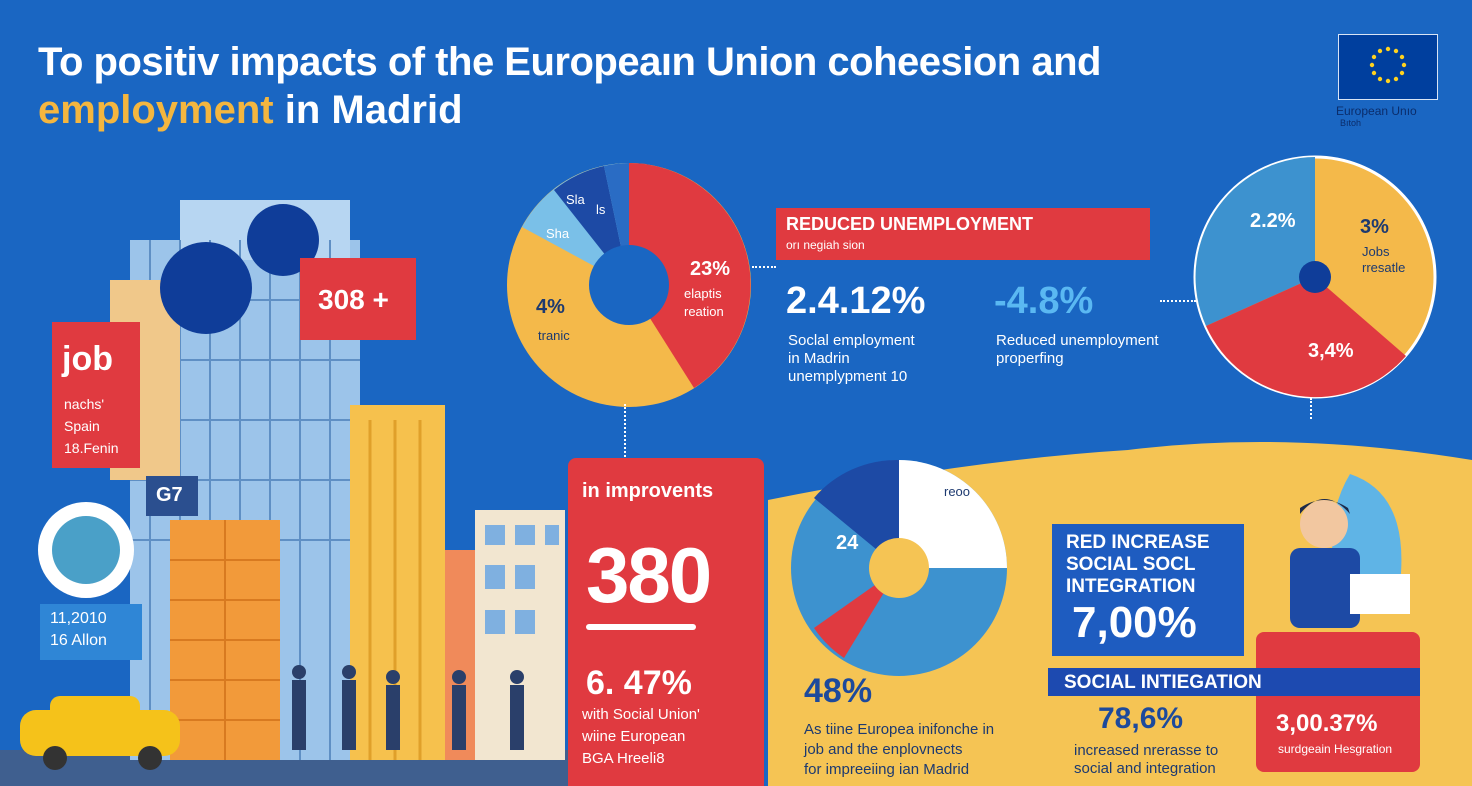  Describe the element at coordinates (575, 199) in the screenshot. I see `left-donut-small-a: Sla` at that location.